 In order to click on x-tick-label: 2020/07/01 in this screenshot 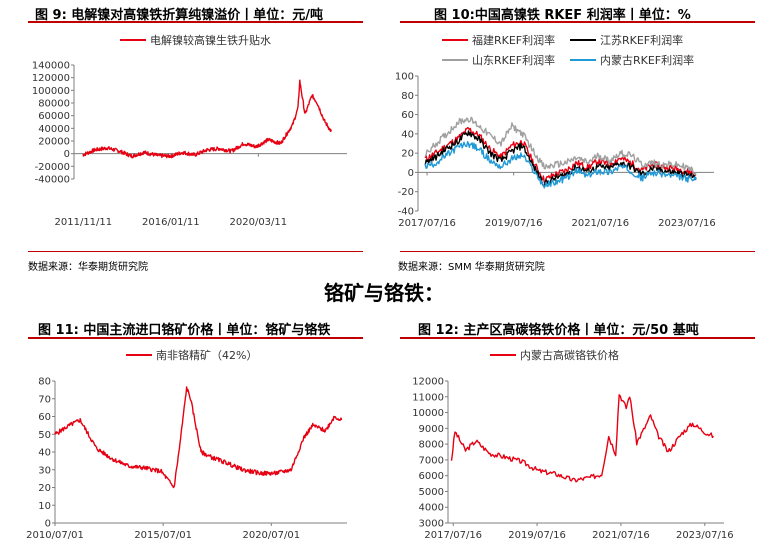, I will do `click(271, 535)`.